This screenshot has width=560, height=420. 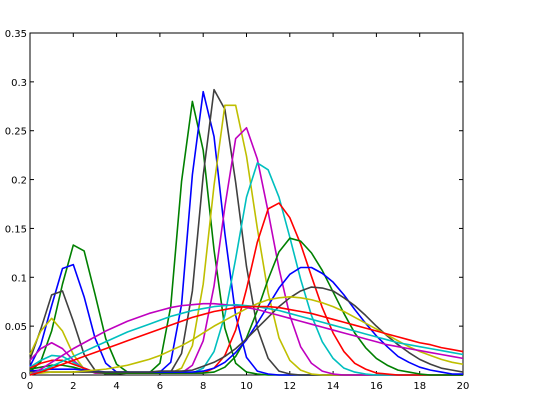 What do you see at coordinates (16, 327) in the screenshot?
I see `y-tick-label: 0.05` at bounding box center [16, 327].